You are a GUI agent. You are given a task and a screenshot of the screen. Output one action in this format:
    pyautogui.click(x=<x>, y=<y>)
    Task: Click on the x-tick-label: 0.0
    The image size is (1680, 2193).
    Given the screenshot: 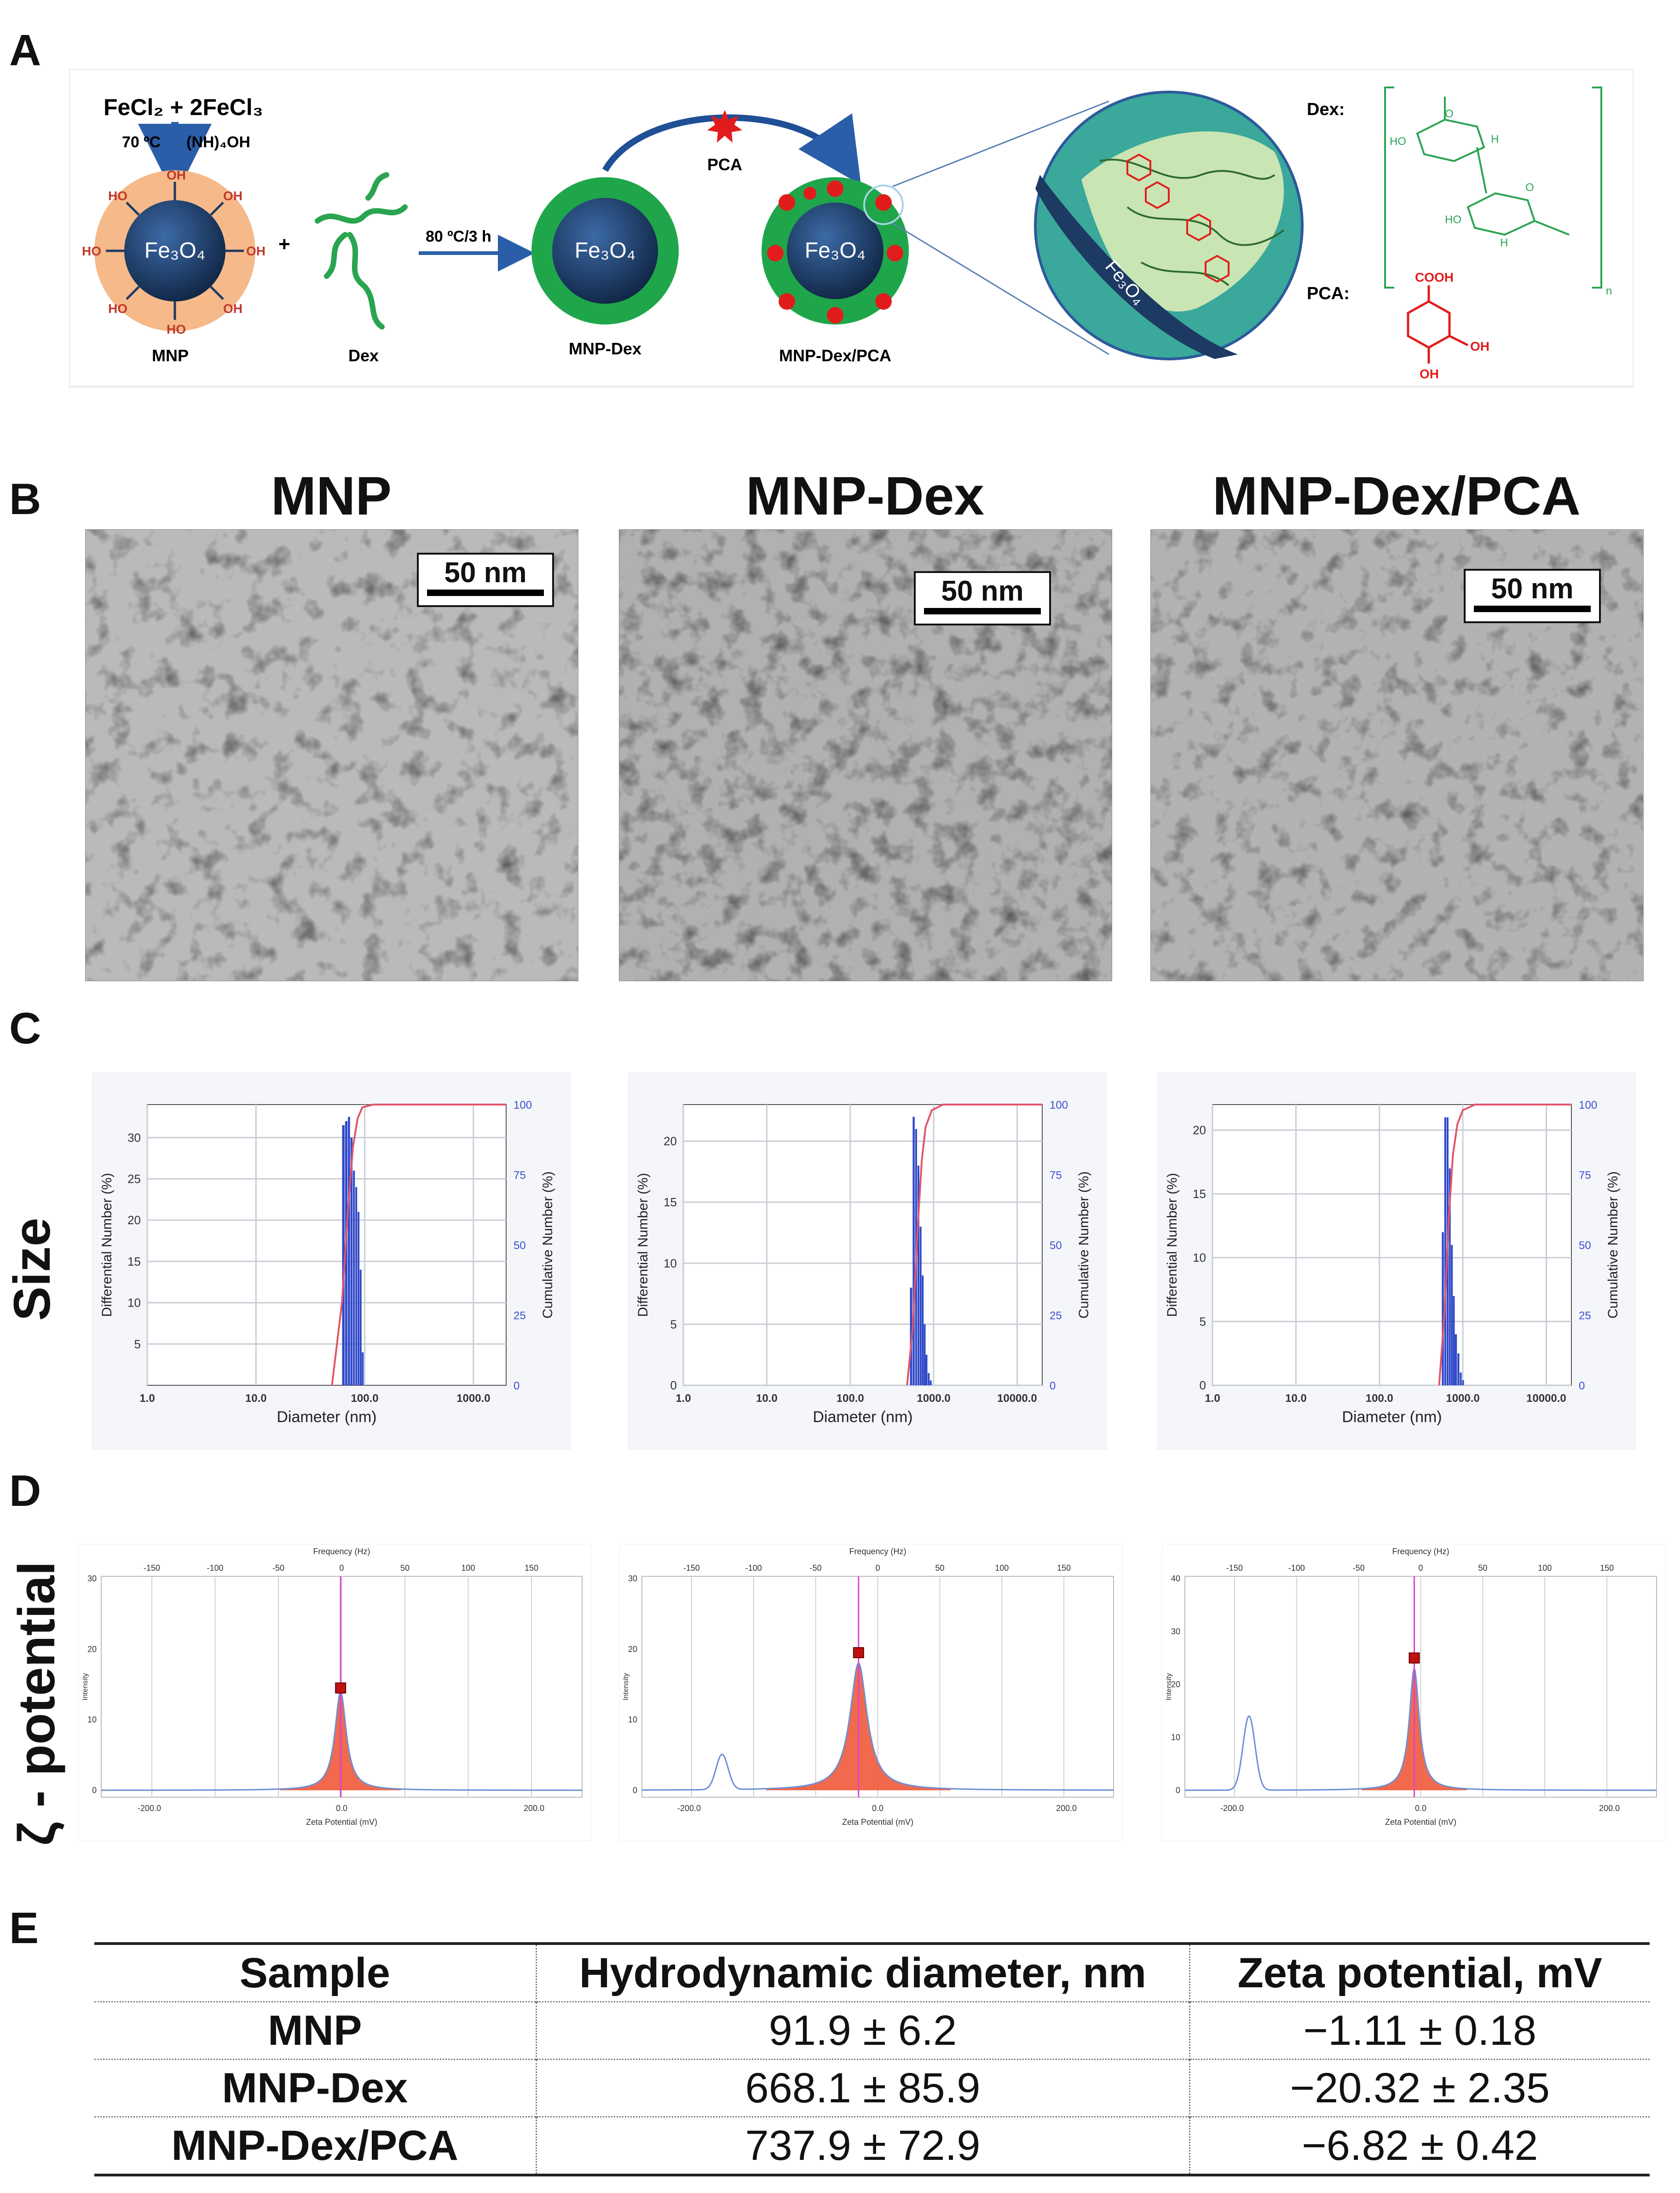 What is the action you would take?
    pyautogui.click(x=1420, y=1809)
    